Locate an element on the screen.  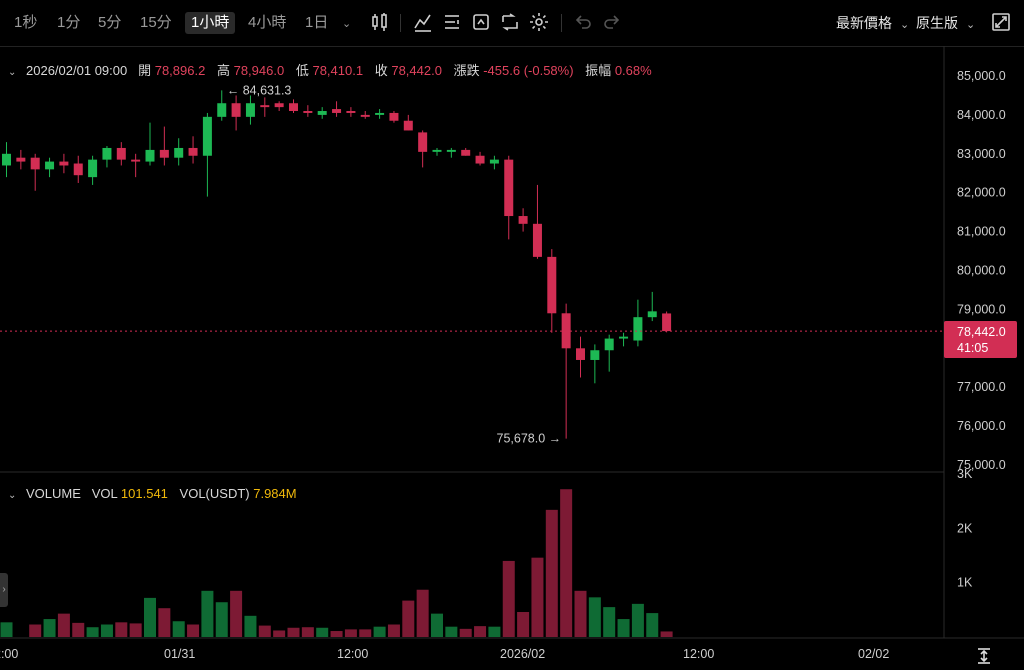
volume-axis: 3K 2K 1K is located at coordinates (965, 528).